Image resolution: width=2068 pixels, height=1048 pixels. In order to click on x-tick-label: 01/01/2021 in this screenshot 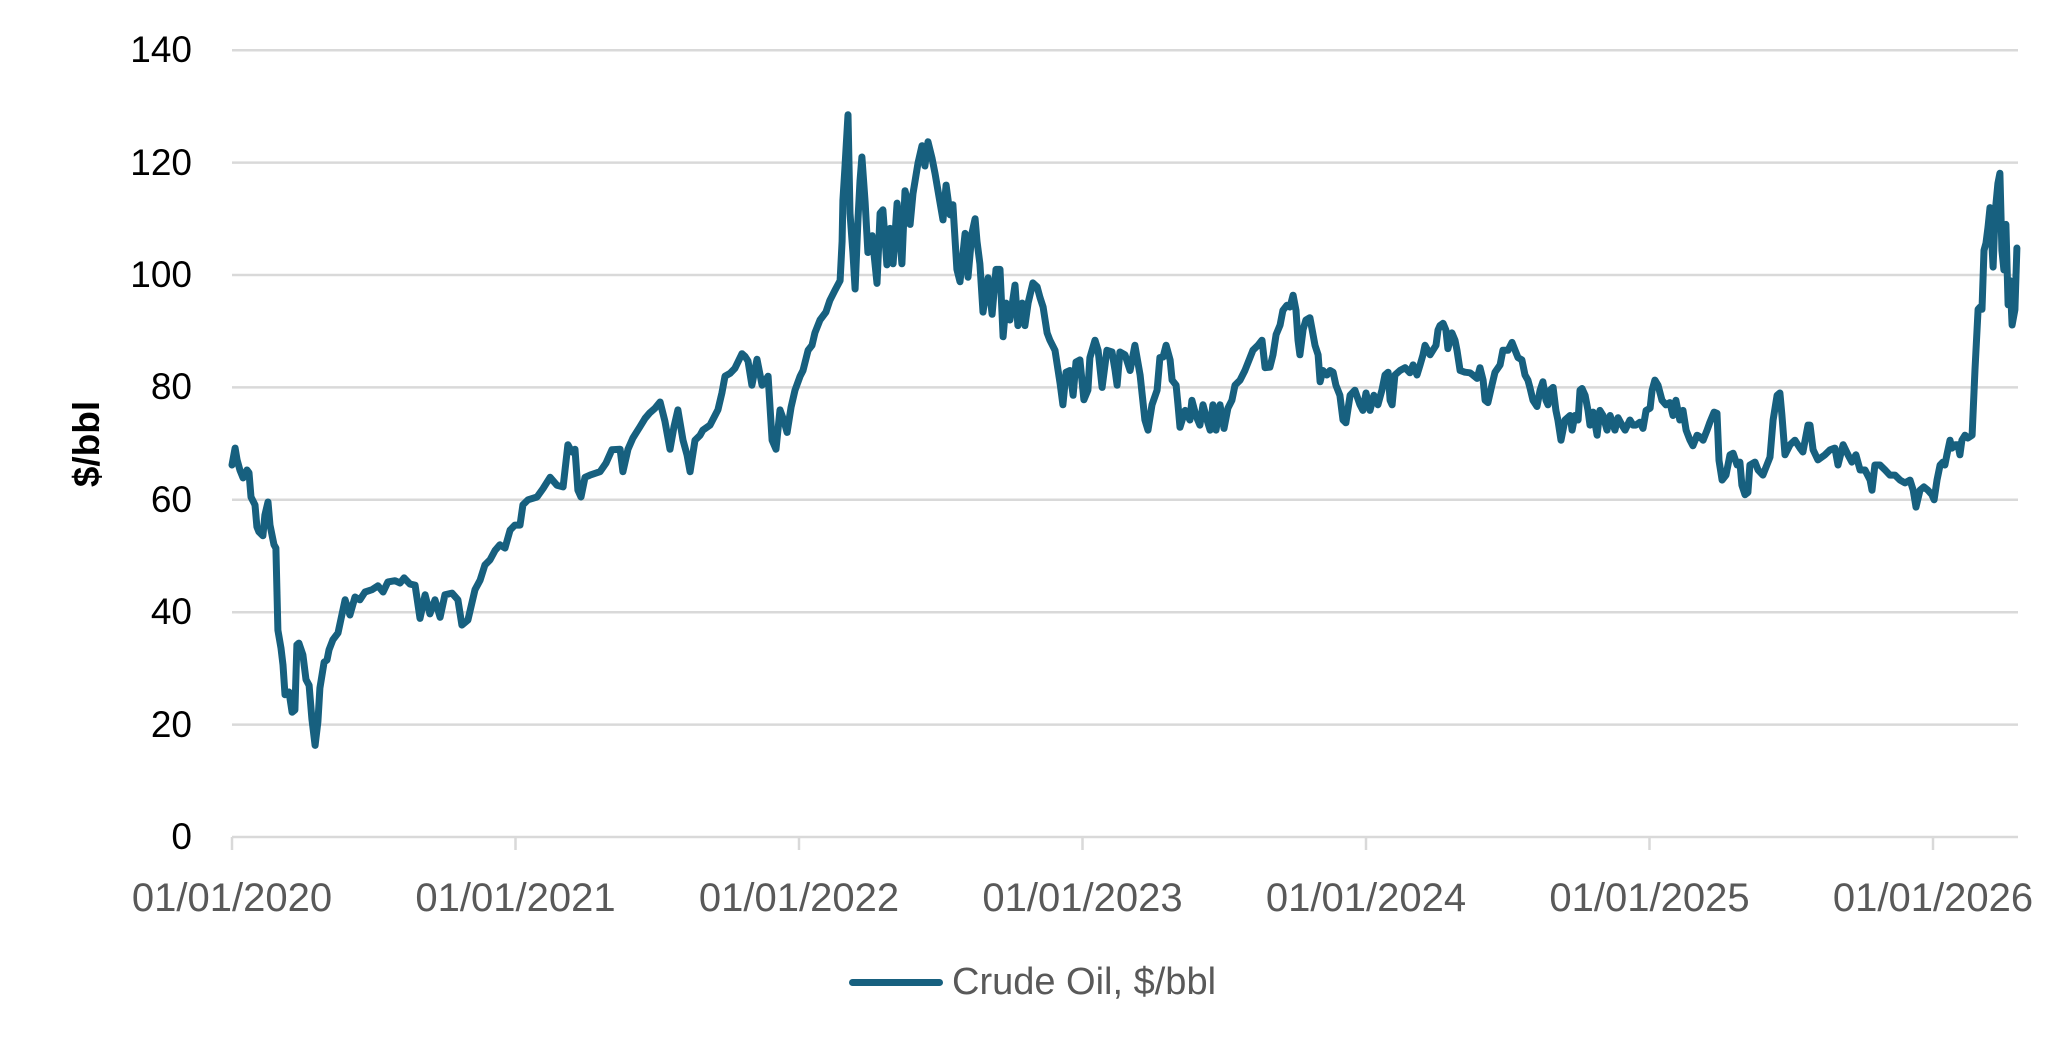, I will do `click(515, 898)`.